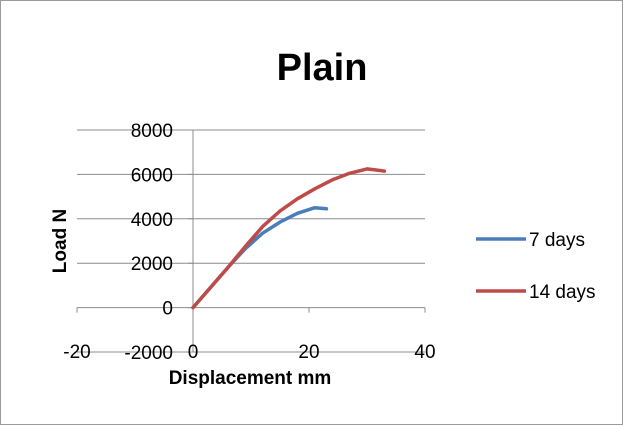  I want to click on x-tick-label: 0, so click(193, 352).